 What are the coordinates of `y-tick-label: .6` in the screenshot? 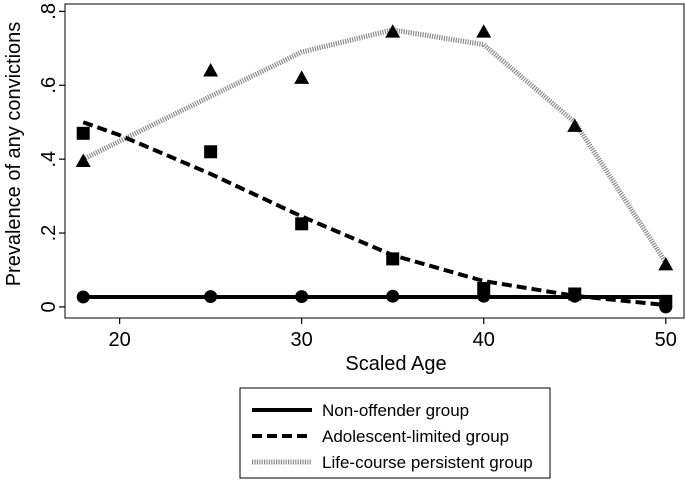 It's located at (49, 85).